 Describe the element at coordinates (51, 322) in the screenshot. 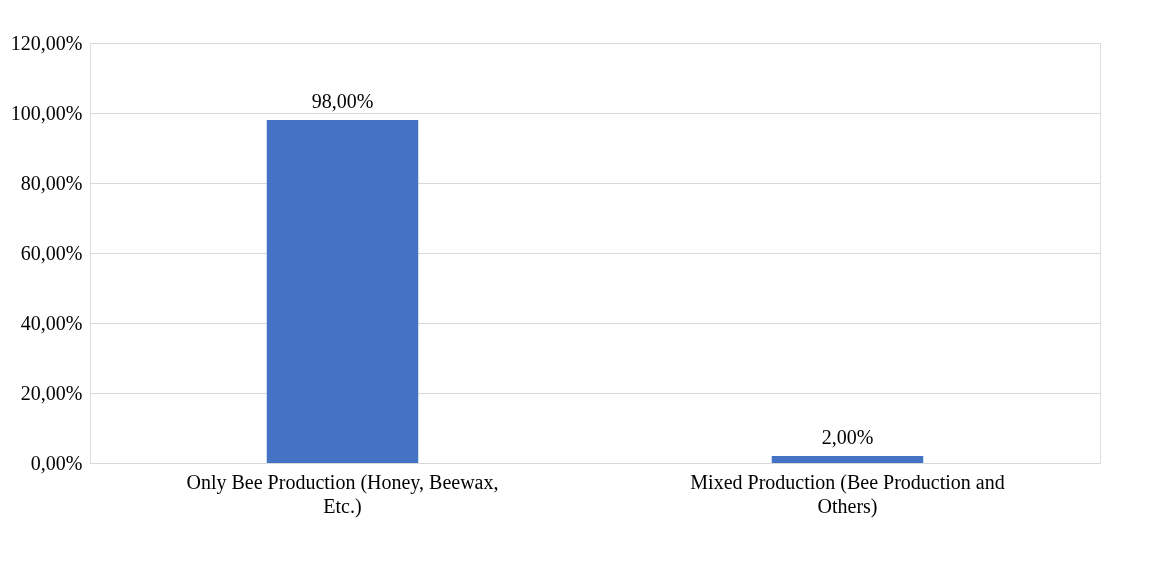

I see `y-tick-label: 40,00%` at that location.